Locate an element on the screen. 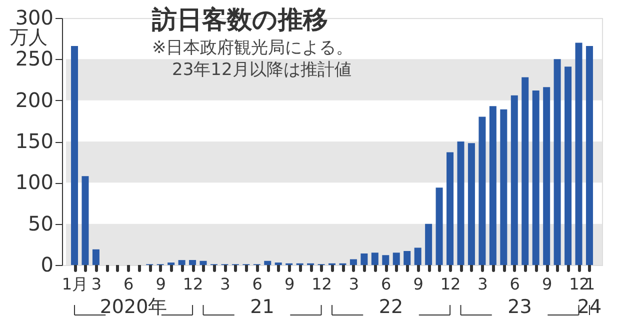 Image resolution: width=628 pixels, height=334 pixels. y-tick-label: 0 is located at coordinates (47, 264).